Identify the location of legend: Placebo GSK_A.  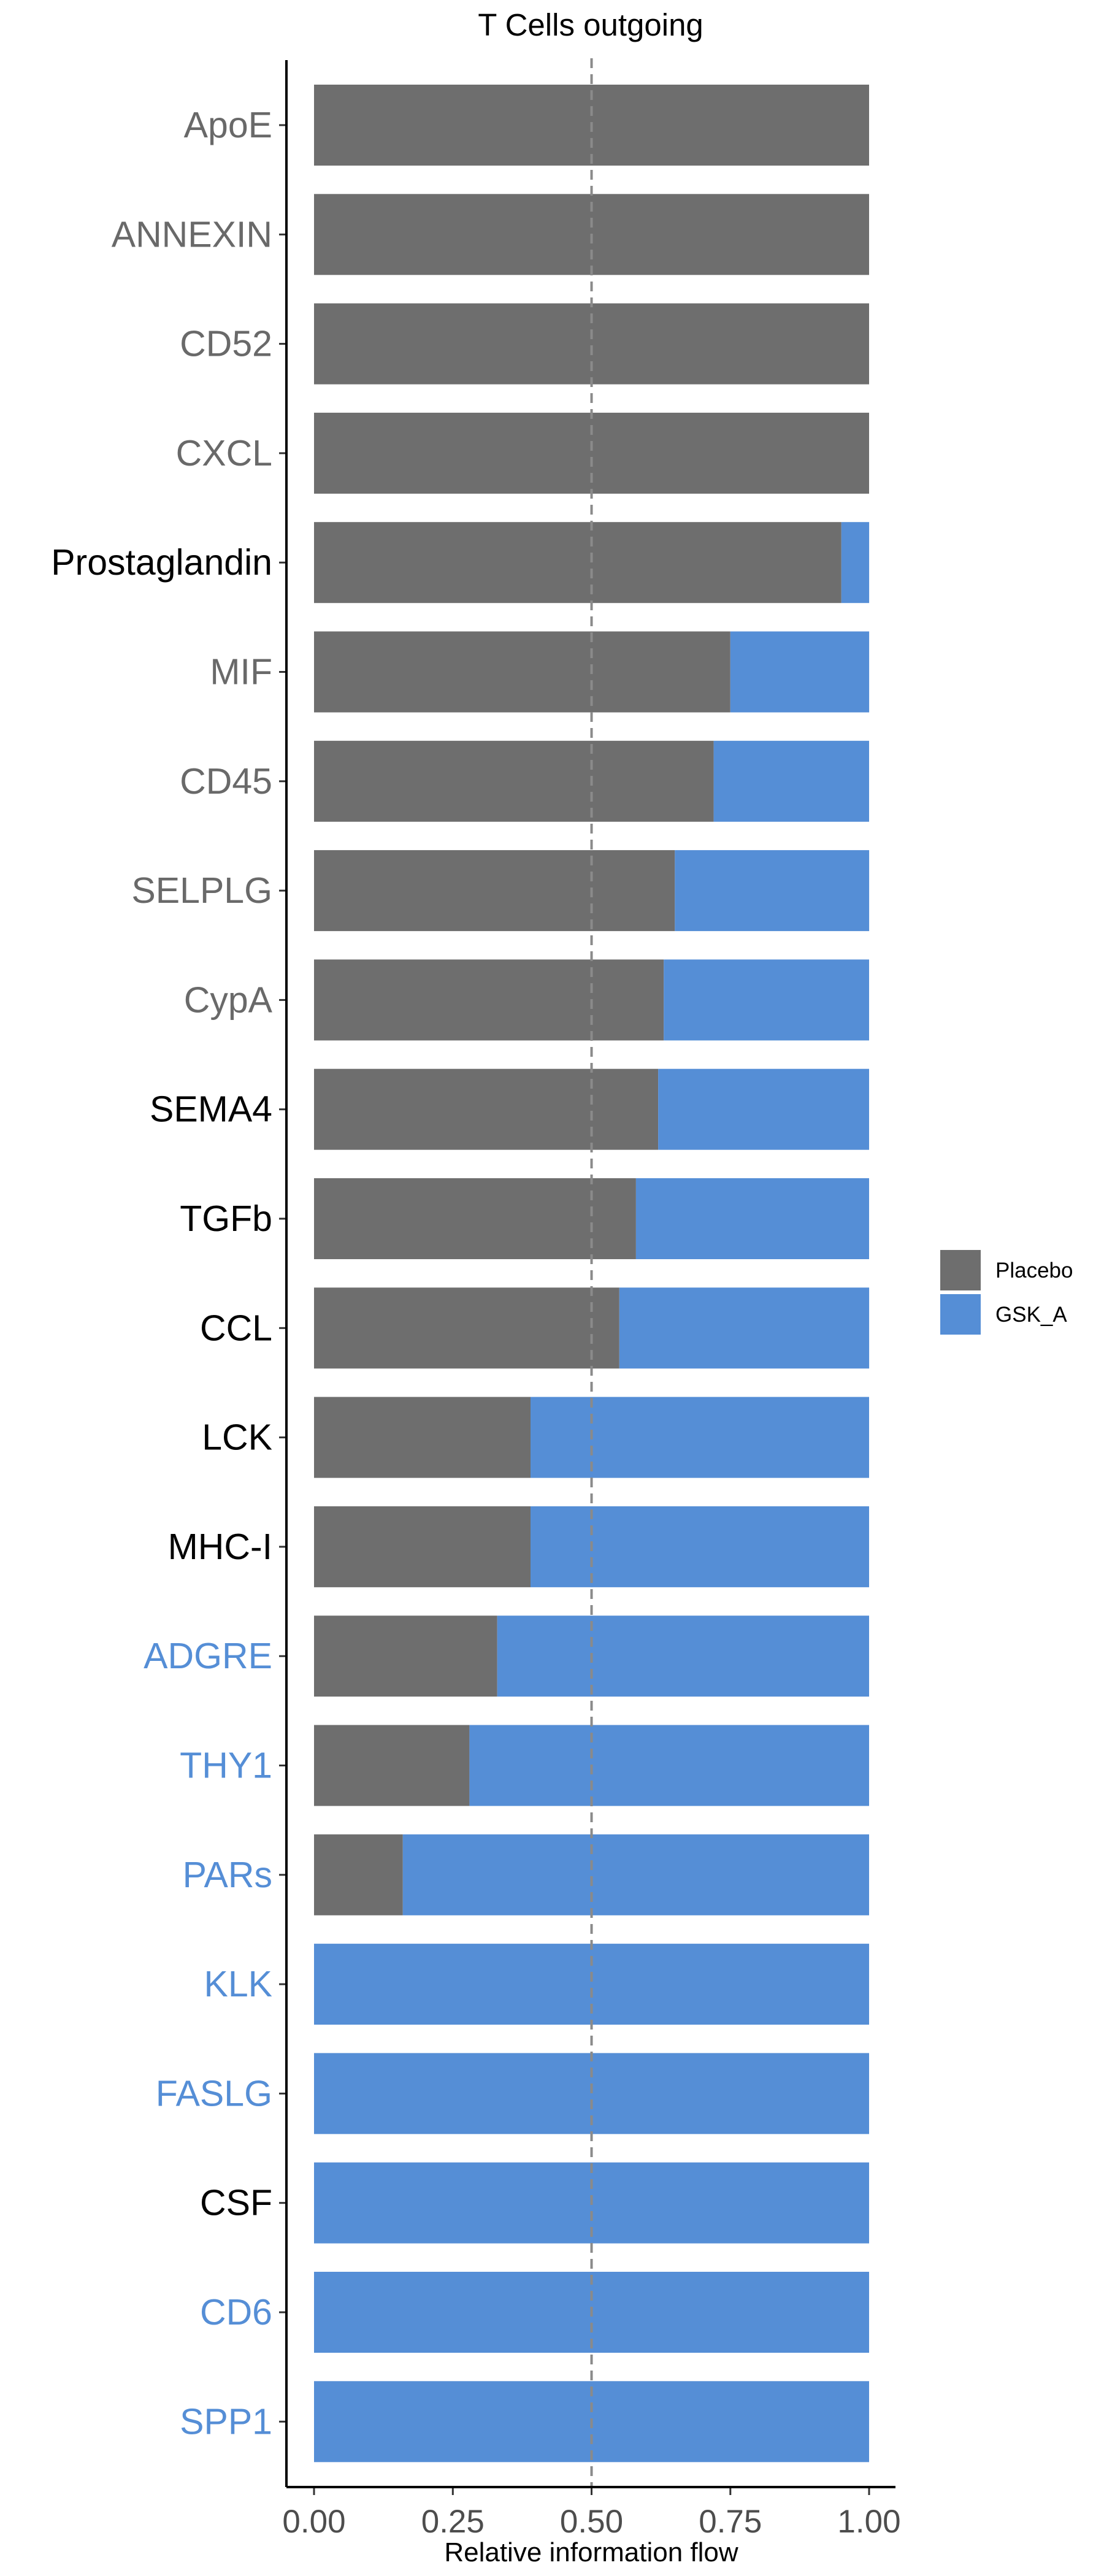
(1006, 1292).